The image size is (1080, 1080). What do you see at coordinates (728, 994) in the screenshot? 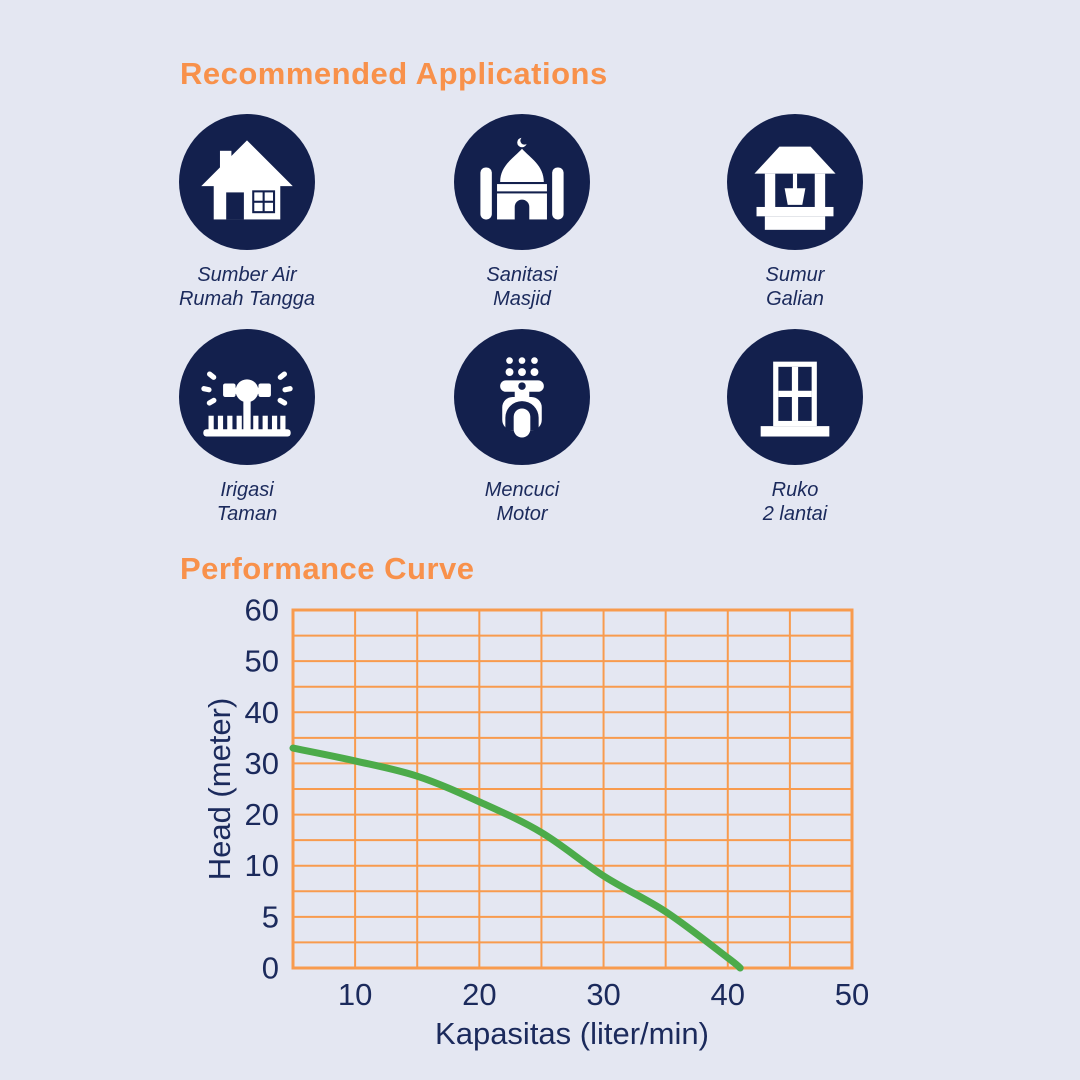
I see `x-tick-label: 40` at bounding box center [728, 994].